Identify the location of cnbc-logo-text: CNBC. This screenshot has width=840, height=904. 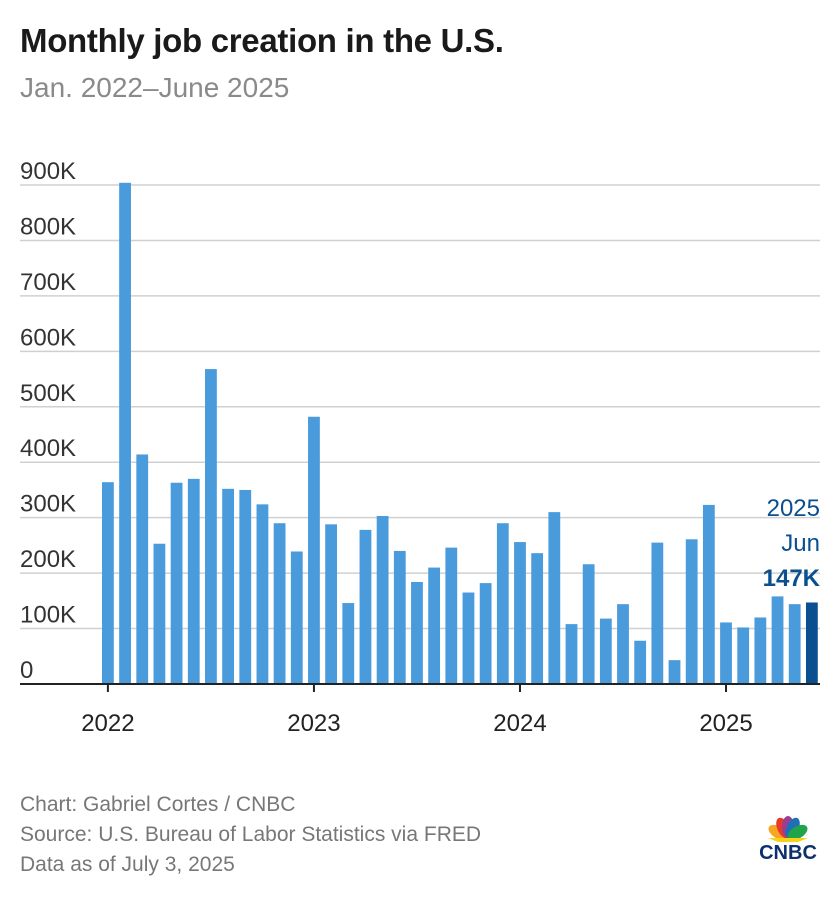
(788, 853).